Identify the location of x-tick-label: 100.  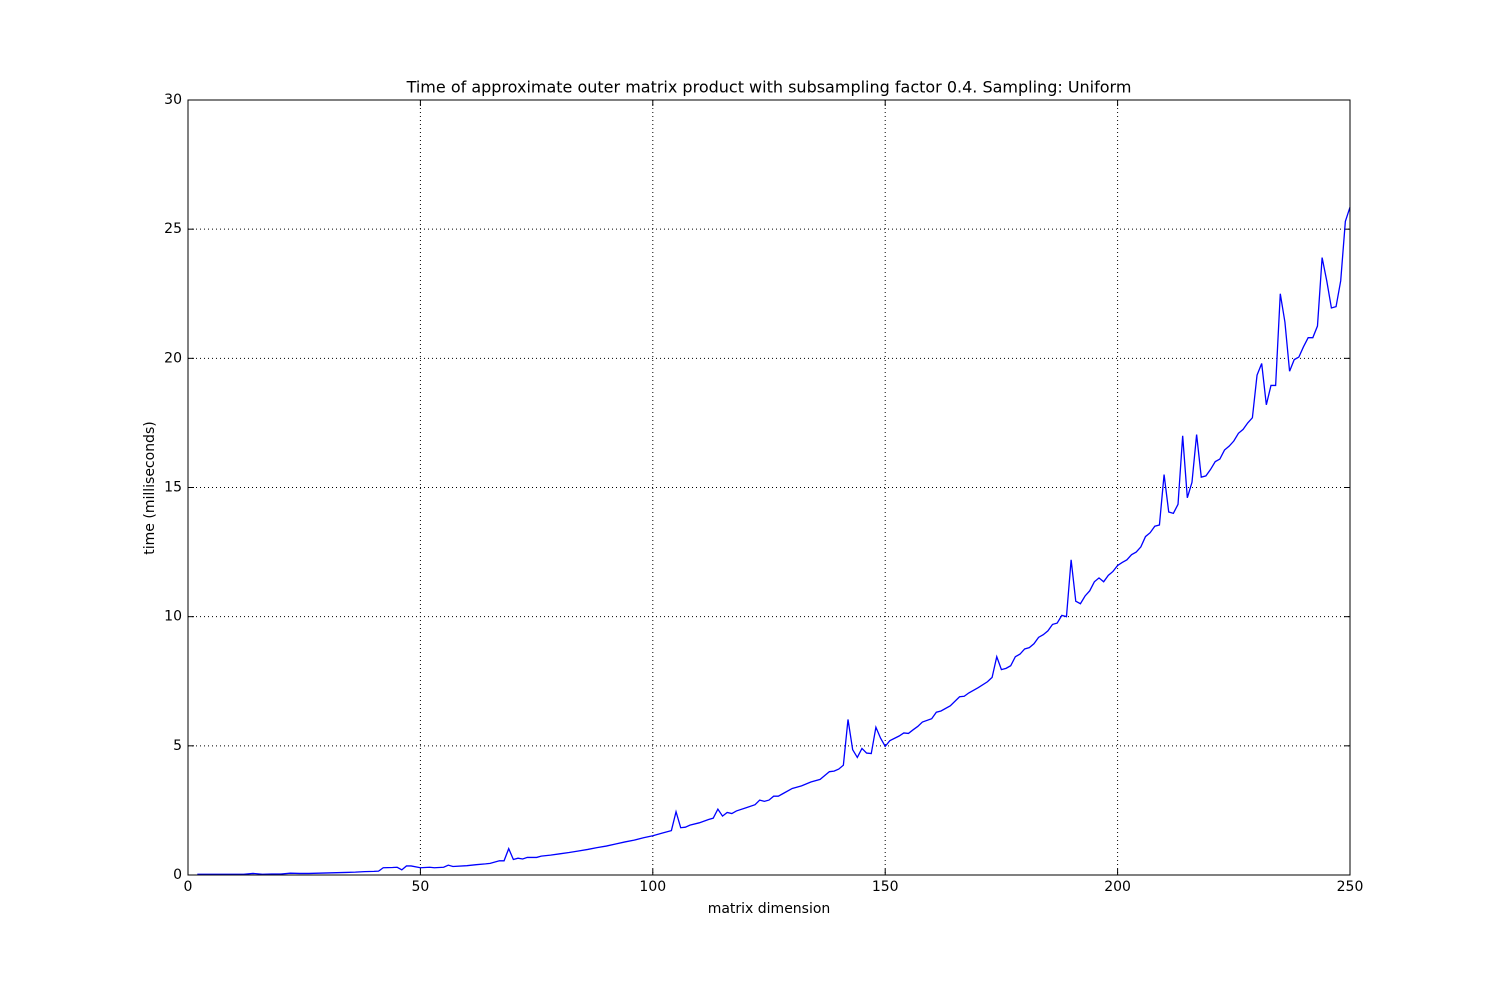
(652, 887).